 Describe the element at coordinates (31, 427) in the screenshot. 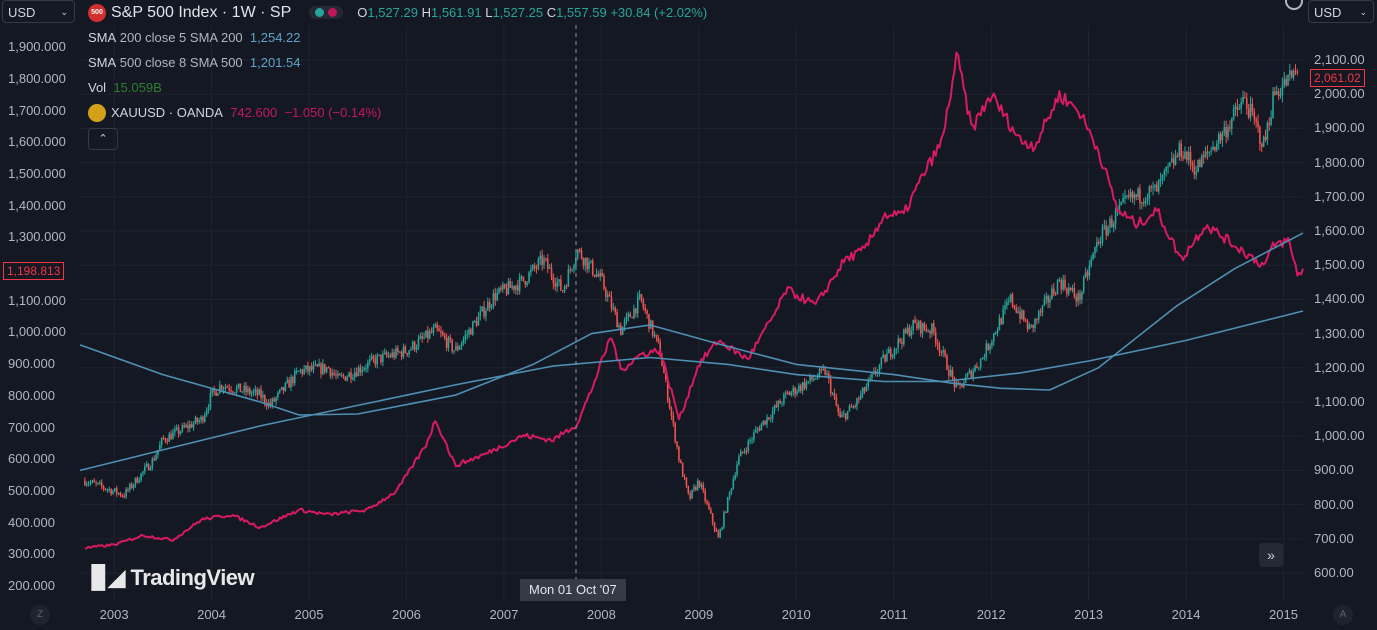

I see `left-axis-tick: 700.000` at that location.